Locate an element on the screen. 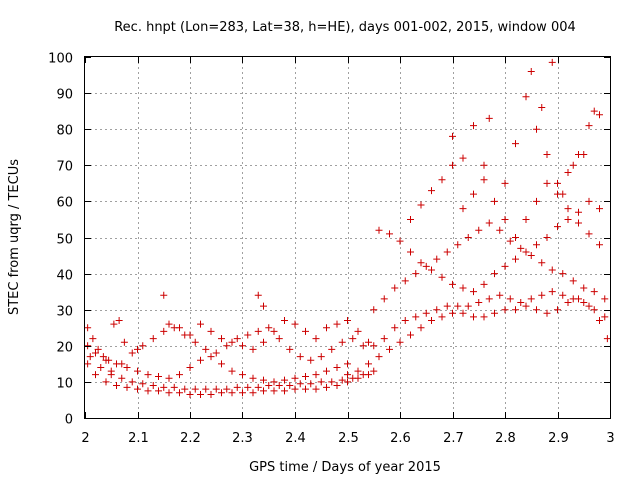  x-tick-label: 2.9 is located at coordinates (558, 438).